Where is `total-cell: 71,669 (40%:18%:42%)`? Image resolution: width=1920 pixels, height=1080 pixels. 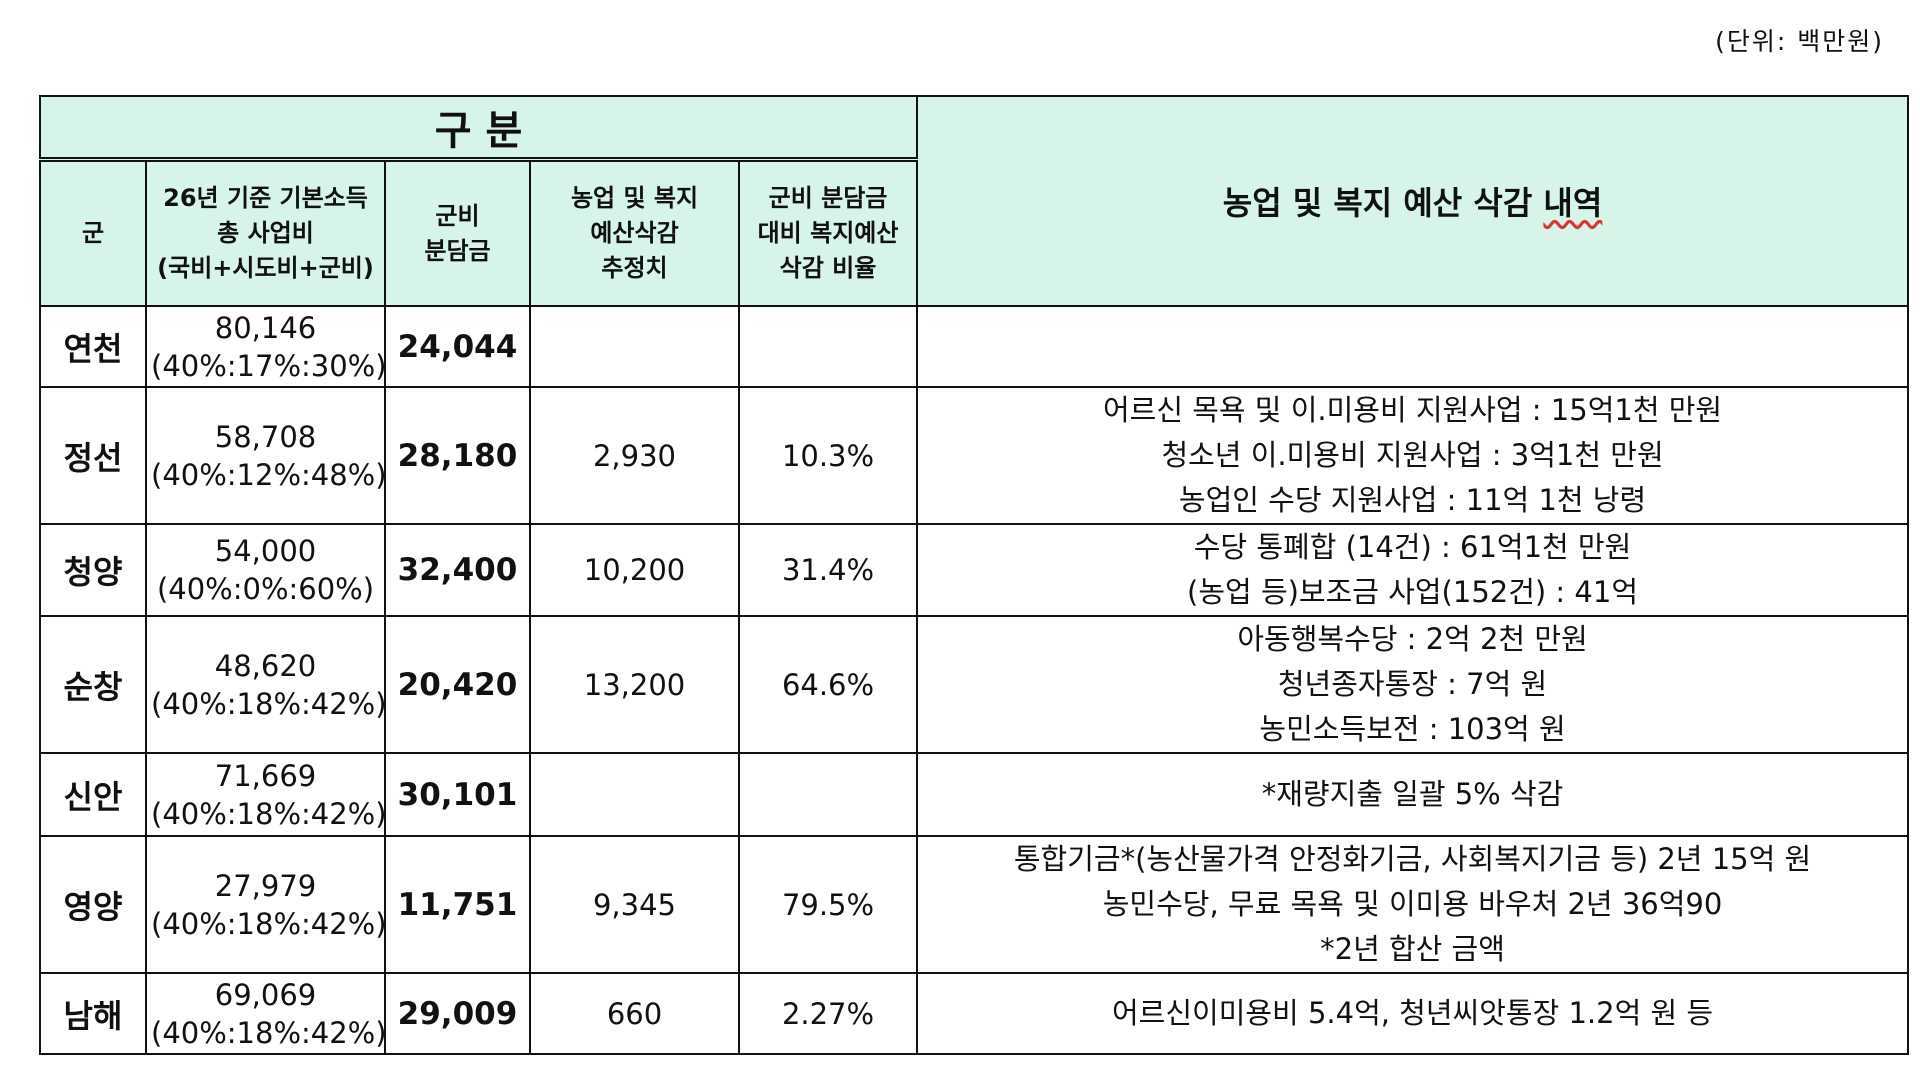 total-cell: 71,669 (40%:18%:42%) is located at coordinates (266, 794).